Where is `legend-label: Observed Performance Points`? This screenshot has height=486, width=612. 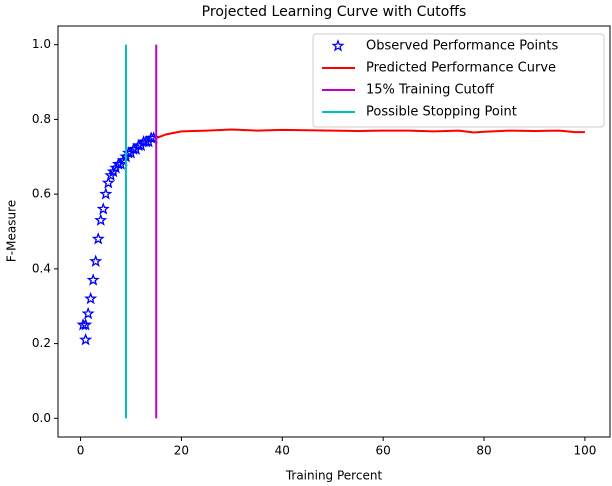
legend-label: Observed Performance Points is located at coordinates (462, 46).